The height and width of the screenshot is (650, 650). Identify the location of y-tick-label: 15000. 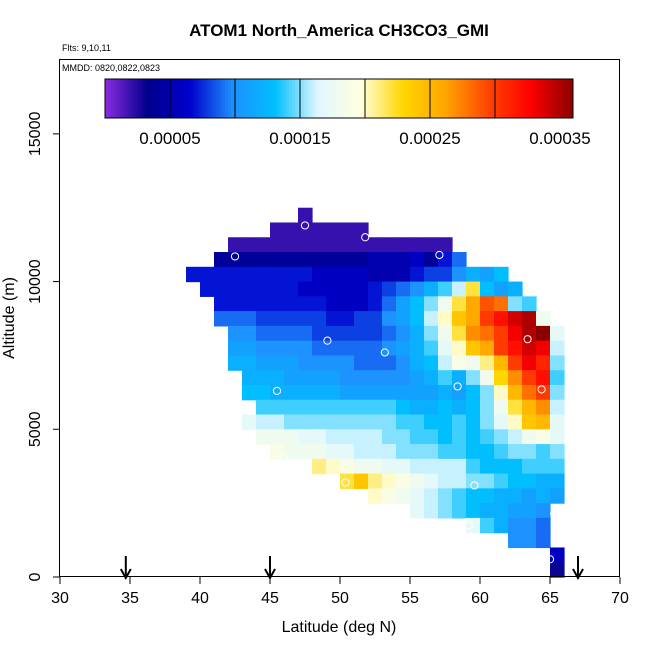
(35, 134).